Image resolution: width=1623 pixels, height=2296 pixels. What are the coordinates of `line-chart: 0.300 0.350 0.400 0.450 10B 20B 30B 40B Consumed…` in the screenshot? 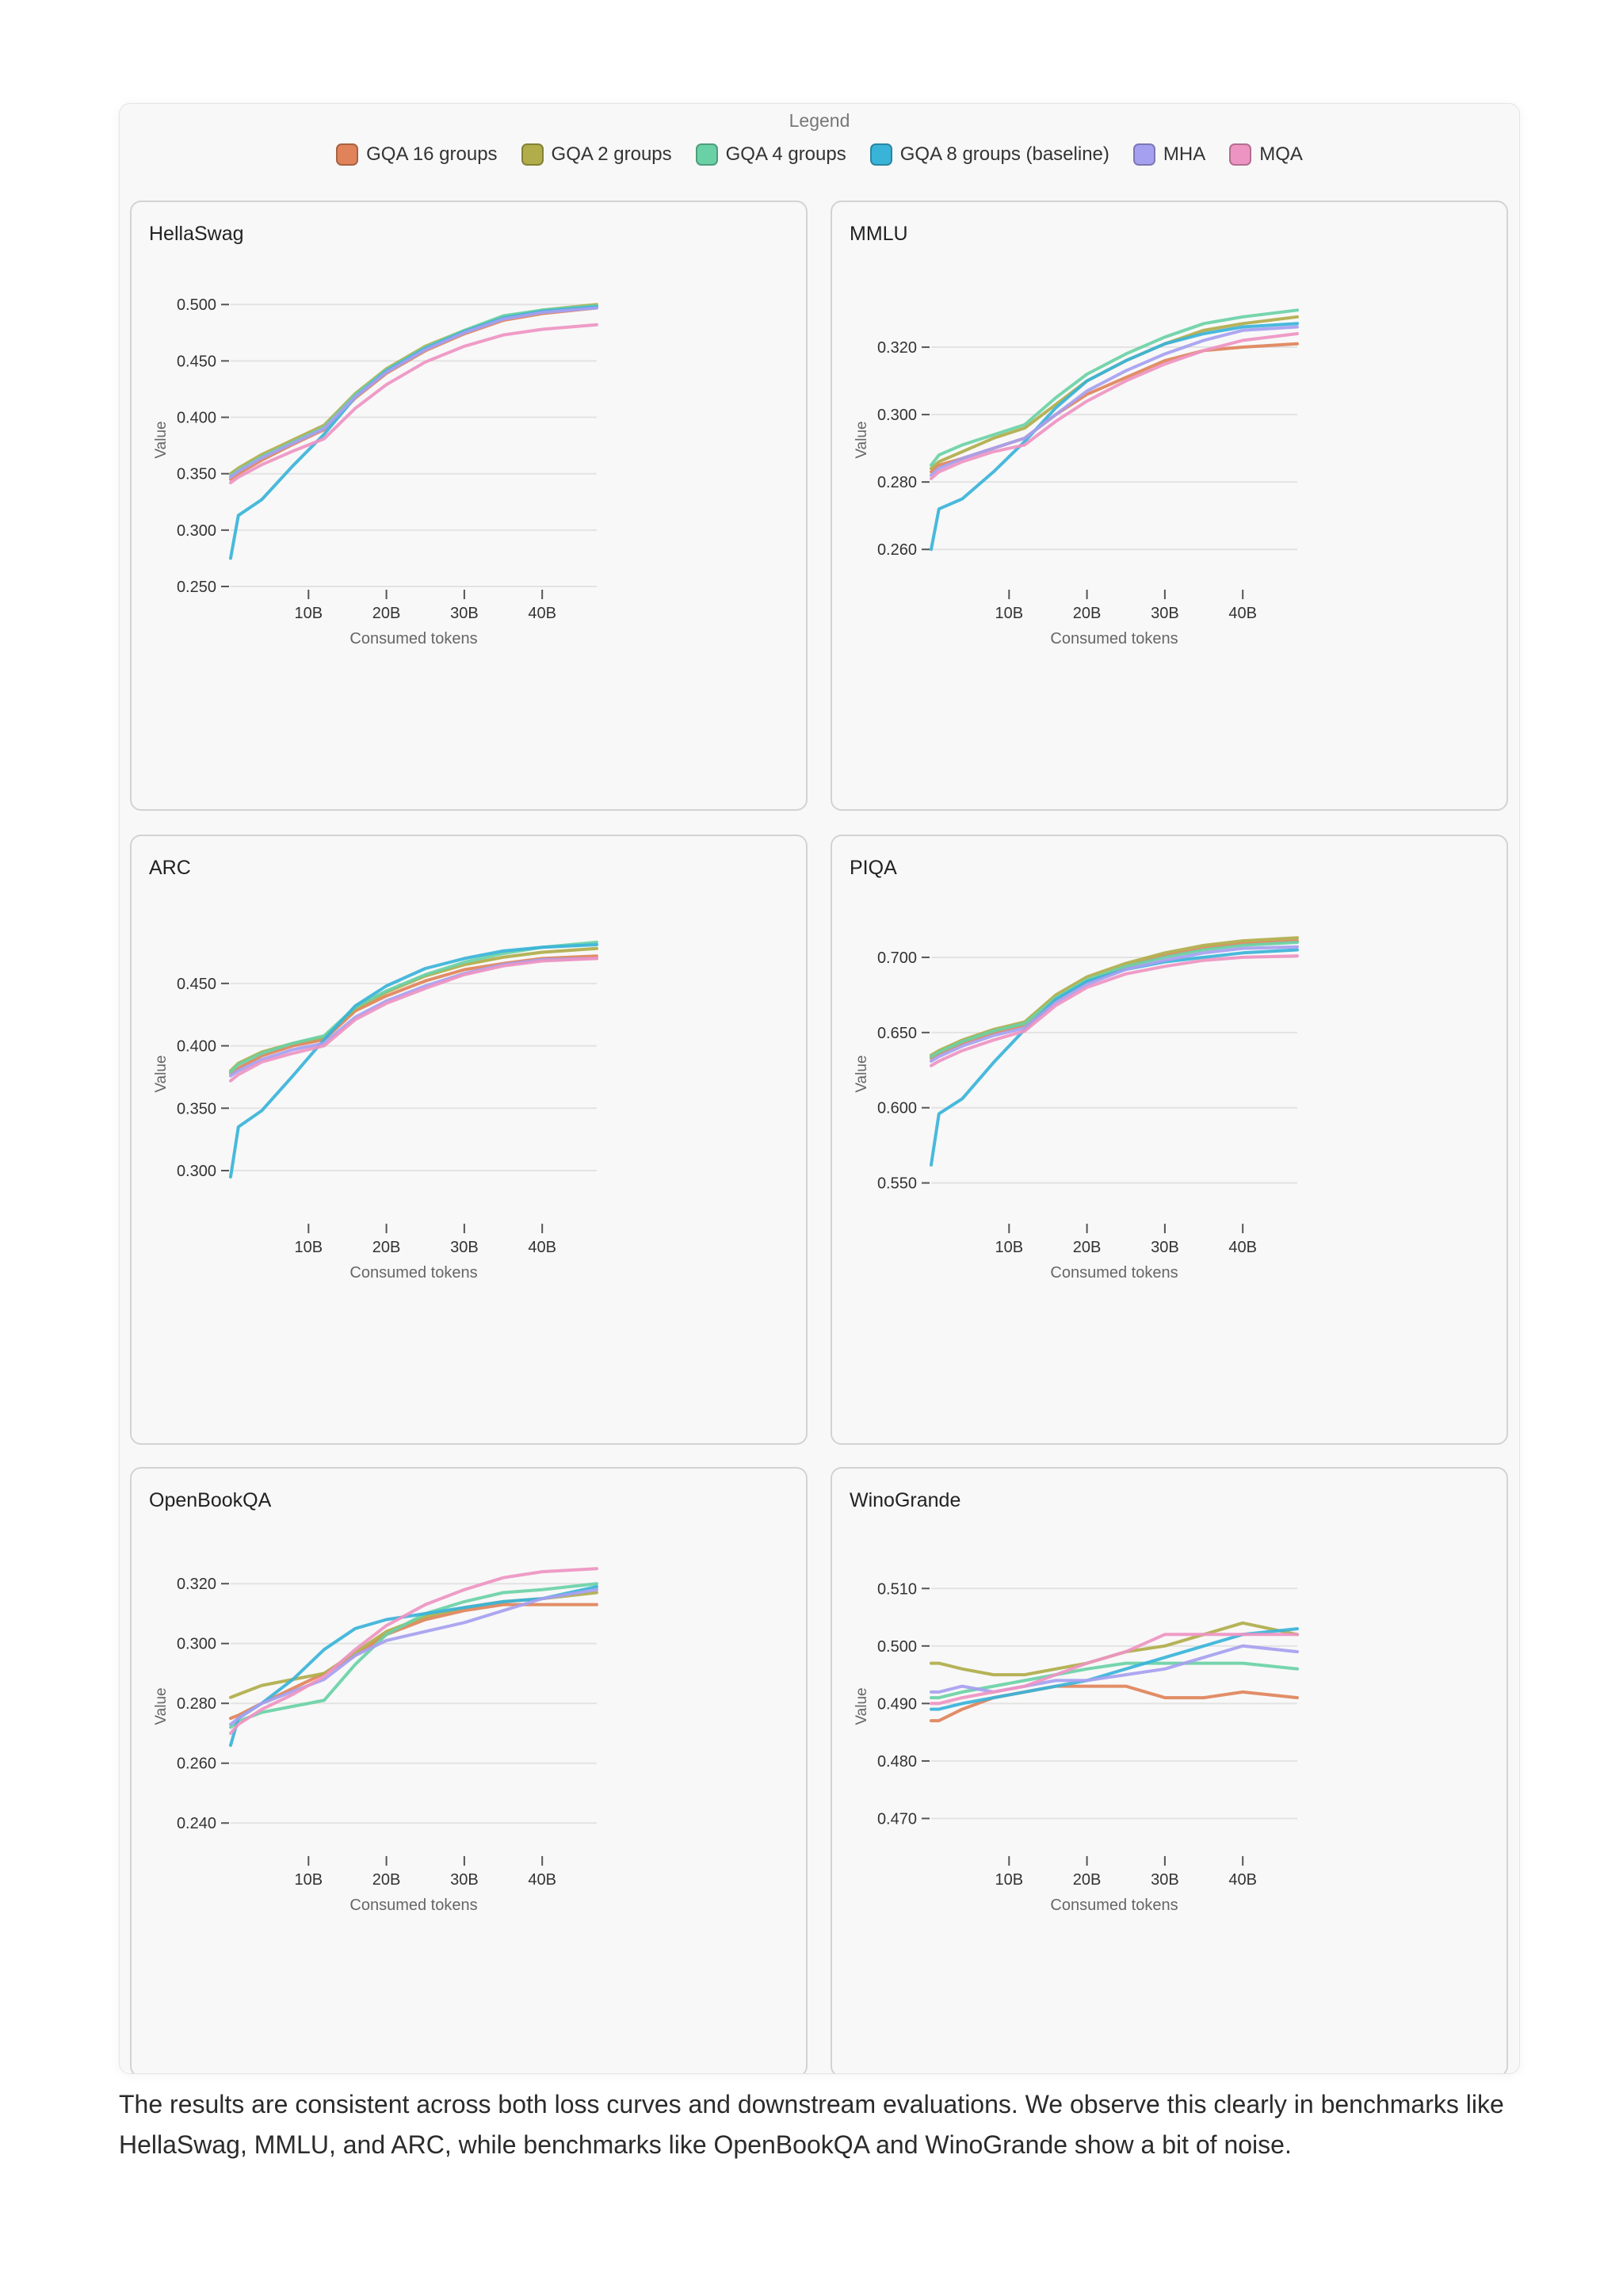 It's located at (375, 1111).